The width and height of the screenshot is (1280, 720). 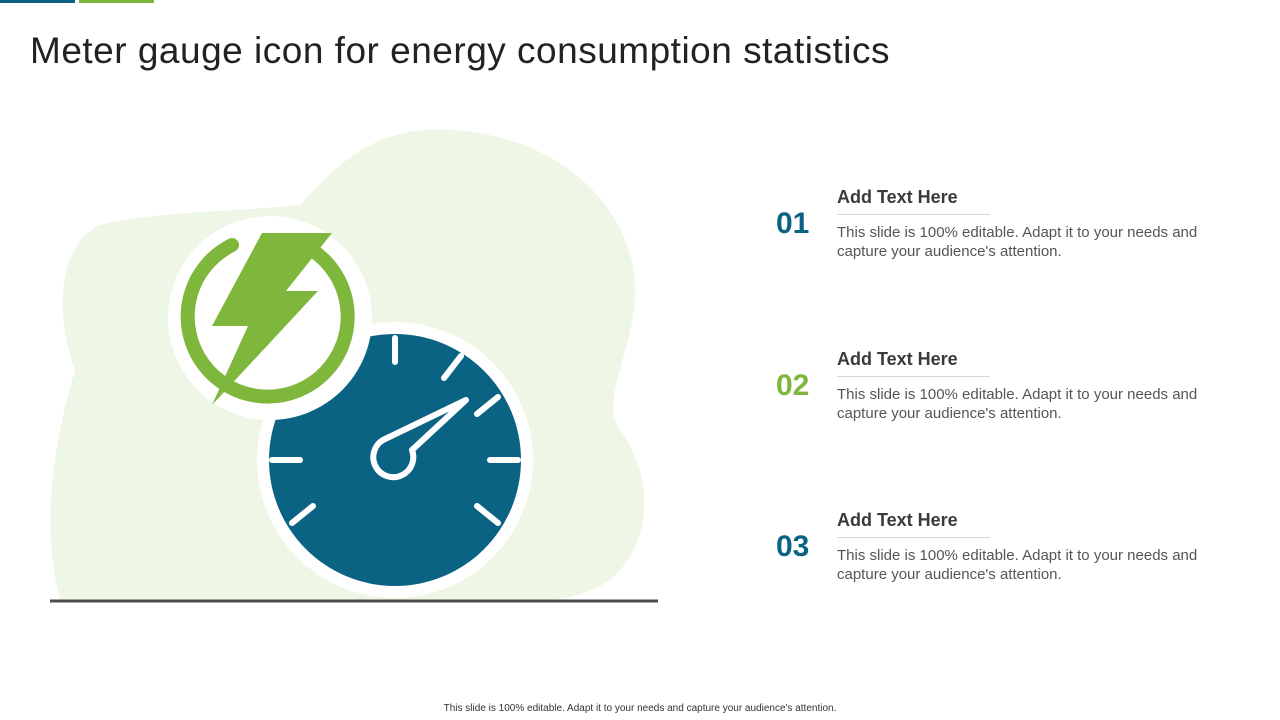 I want to click on accent-bar-green, so click(x=116, y=1).